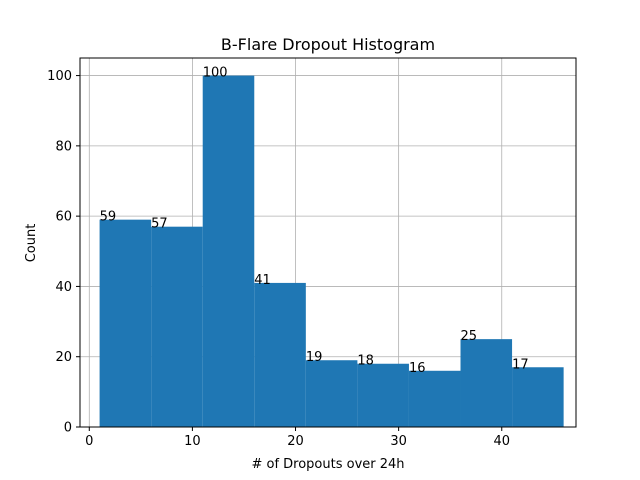  Describe the element at coordinates (398, 441) in the screenshot. I see `x-tick-label: 30` at that location.